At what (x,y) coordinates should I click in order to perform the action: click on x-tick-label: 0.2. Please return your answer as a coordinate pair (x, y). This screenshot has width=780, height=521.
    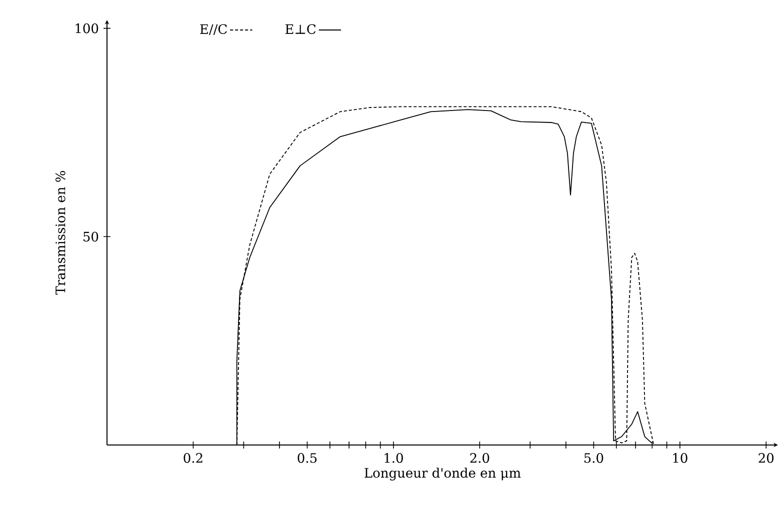
    Looking at the image, I should click on (193, 458).